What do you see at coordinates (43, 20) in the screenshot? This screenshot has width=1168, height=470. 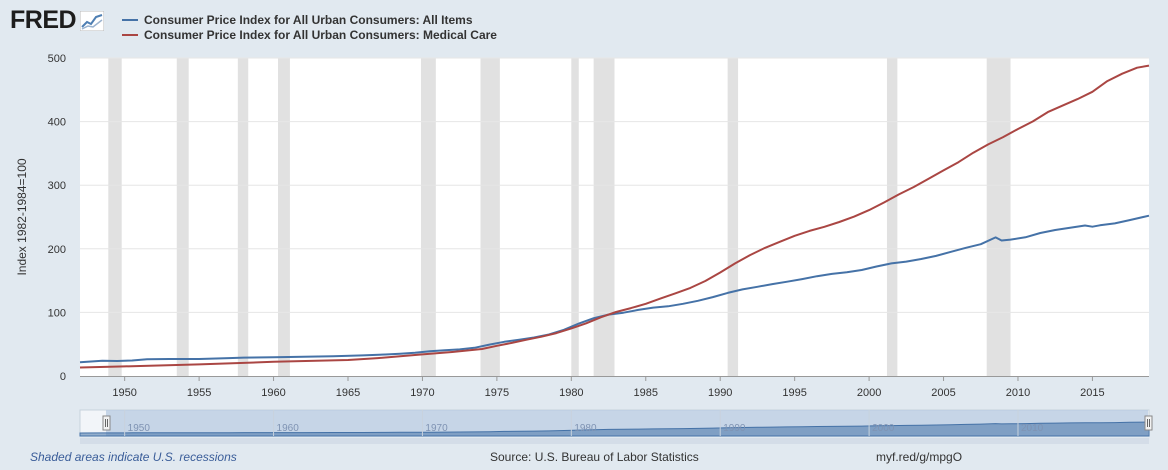 I see `fred-logo-text: FRED` at bounding box center [43, 20].